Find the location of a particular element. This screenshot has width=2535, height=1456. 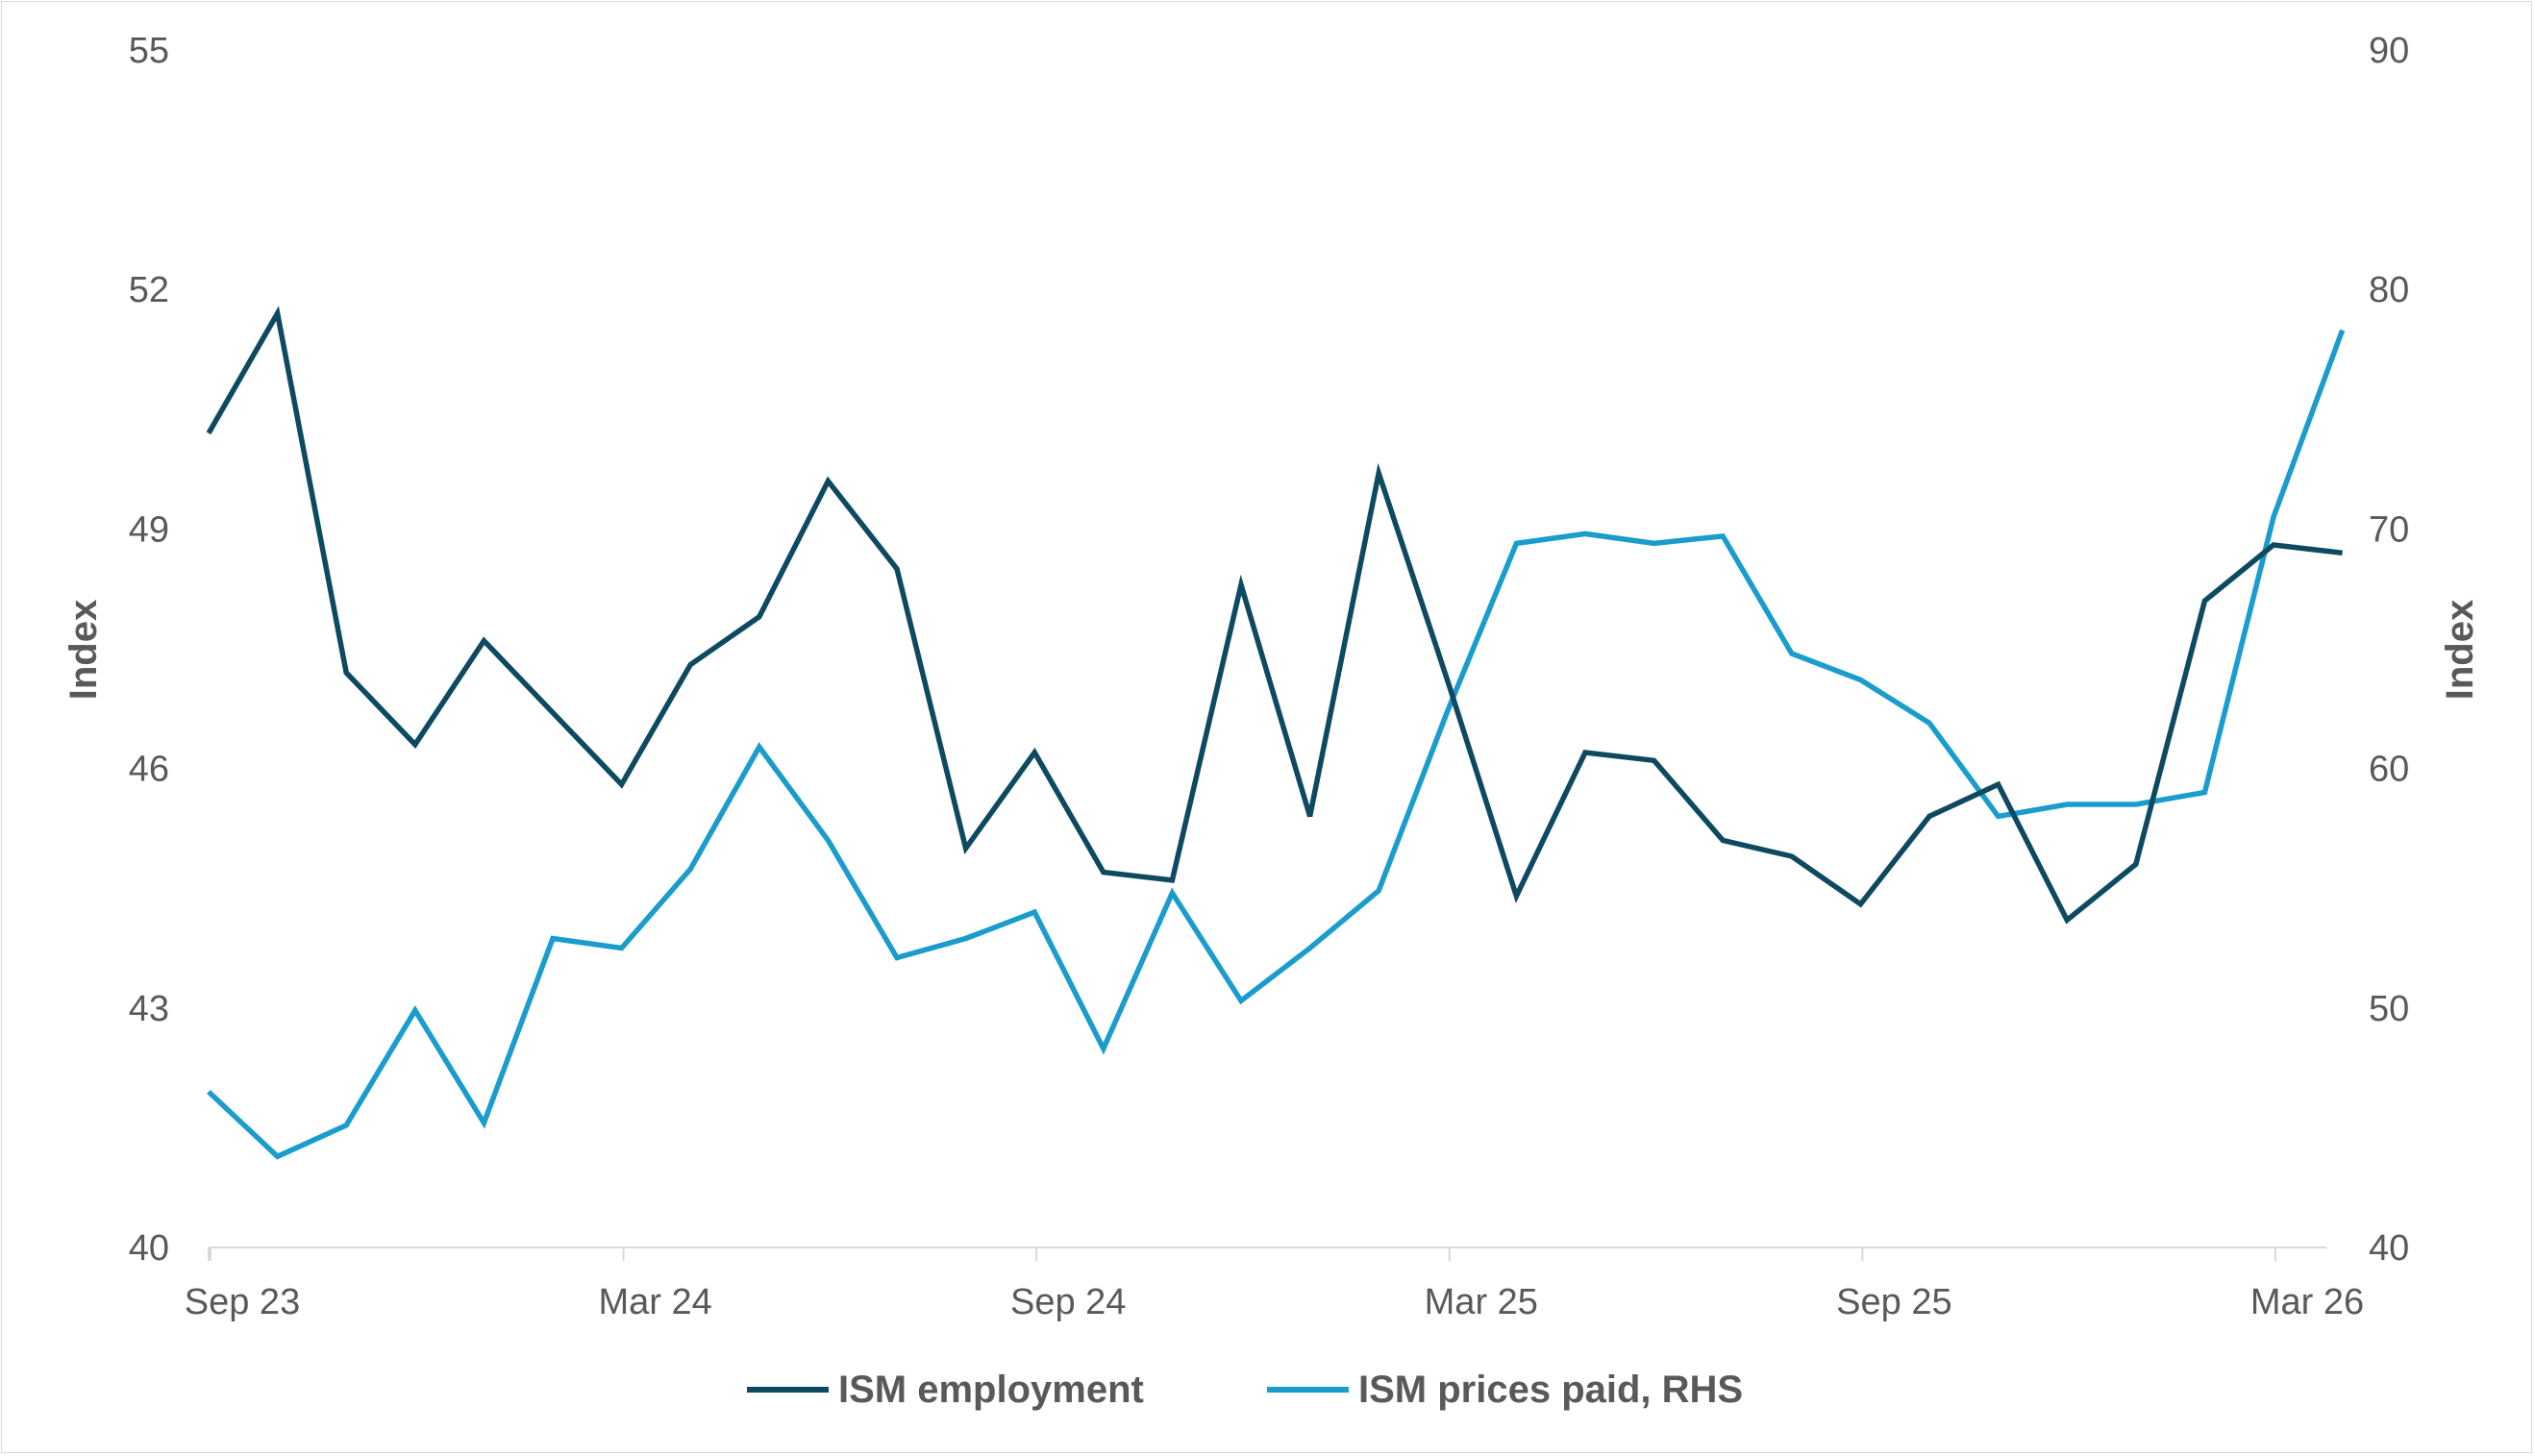

right-y-tick-labels: 40 50 60 70 80 90 is located at coordinates (2389, 650).